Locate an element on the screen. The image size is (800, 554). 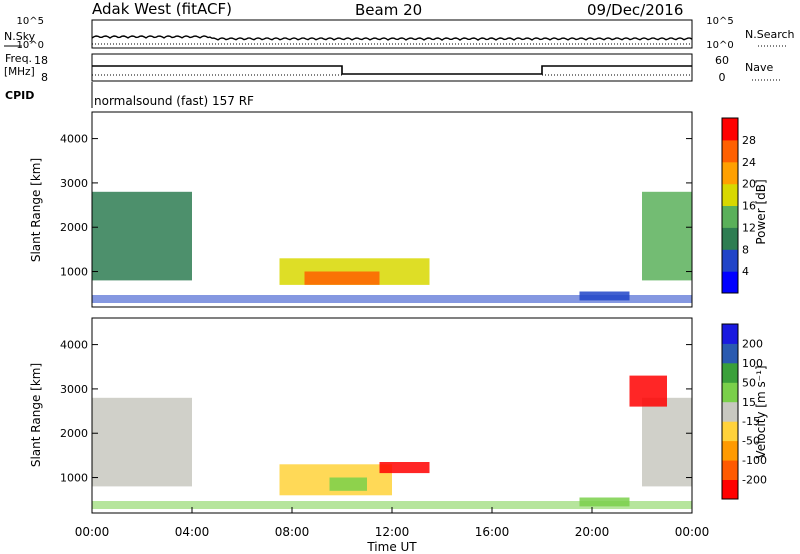
colorbar-tick-label: 200 is located at coordinates (752, 343).